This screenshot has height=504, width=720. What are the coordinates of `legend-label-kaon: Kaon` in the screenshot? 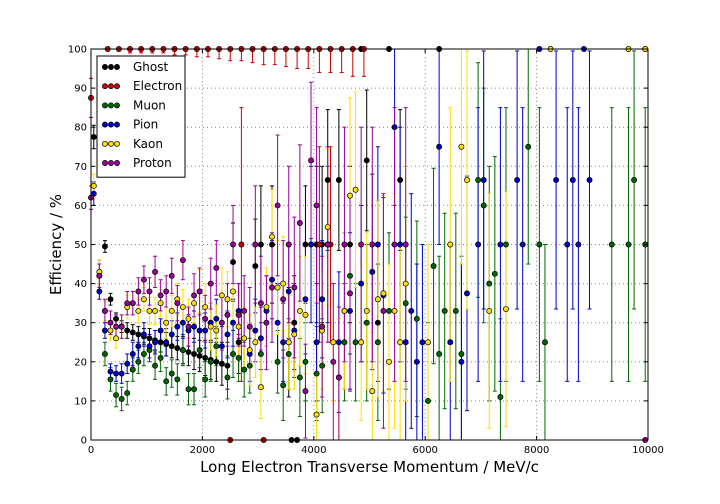 It's located at (148, 144).